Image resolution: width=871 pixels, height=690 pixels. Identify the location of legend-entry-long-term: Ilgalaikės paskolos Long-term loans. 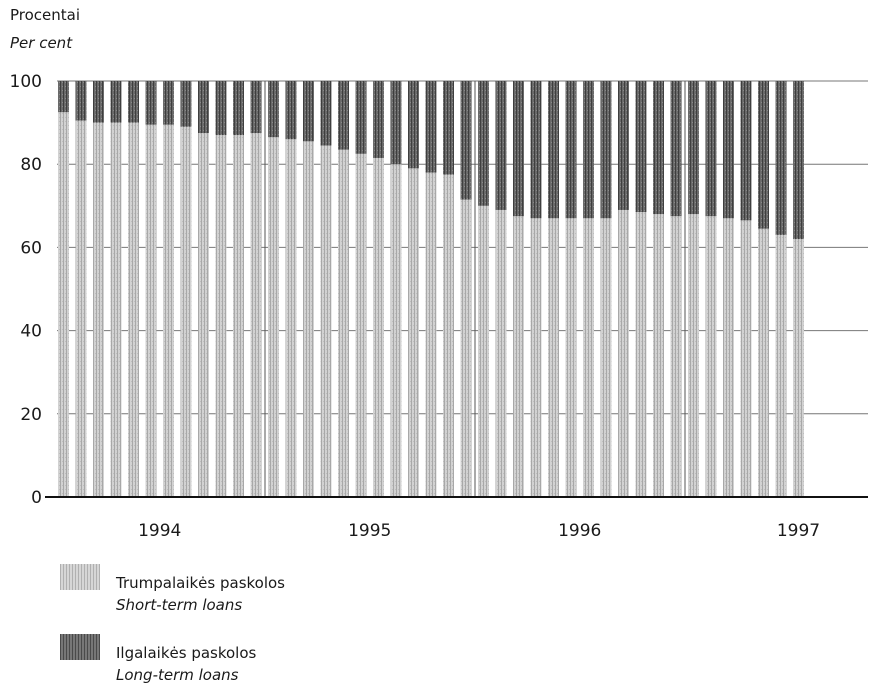
(186, 664).